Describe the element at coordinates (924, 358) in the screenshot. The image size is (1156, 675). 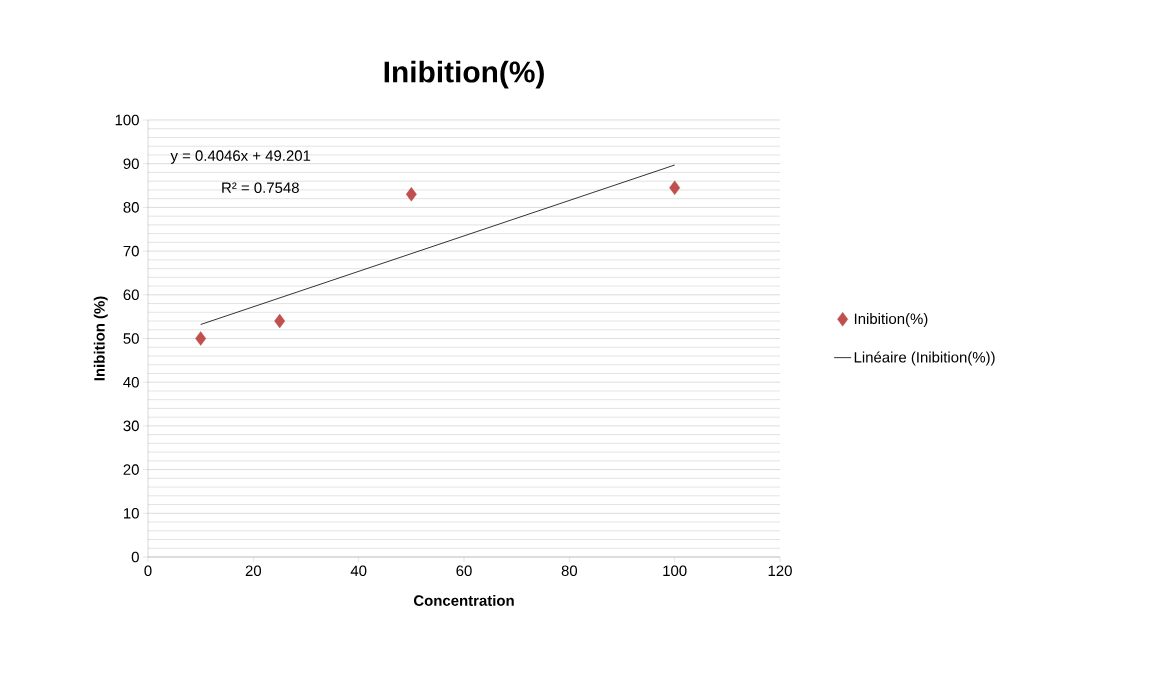
I see `legend-label: Linéaire (Inibition(%))` at that location.